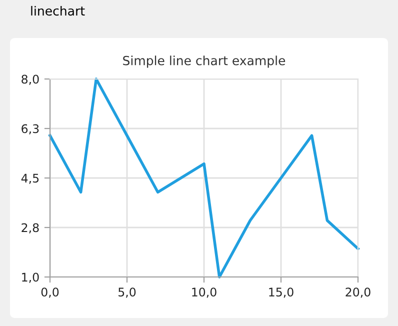  Describe the element at coordinates (50, 293) in the screenshot. I see `x-tick-label: 0,0` at that location.